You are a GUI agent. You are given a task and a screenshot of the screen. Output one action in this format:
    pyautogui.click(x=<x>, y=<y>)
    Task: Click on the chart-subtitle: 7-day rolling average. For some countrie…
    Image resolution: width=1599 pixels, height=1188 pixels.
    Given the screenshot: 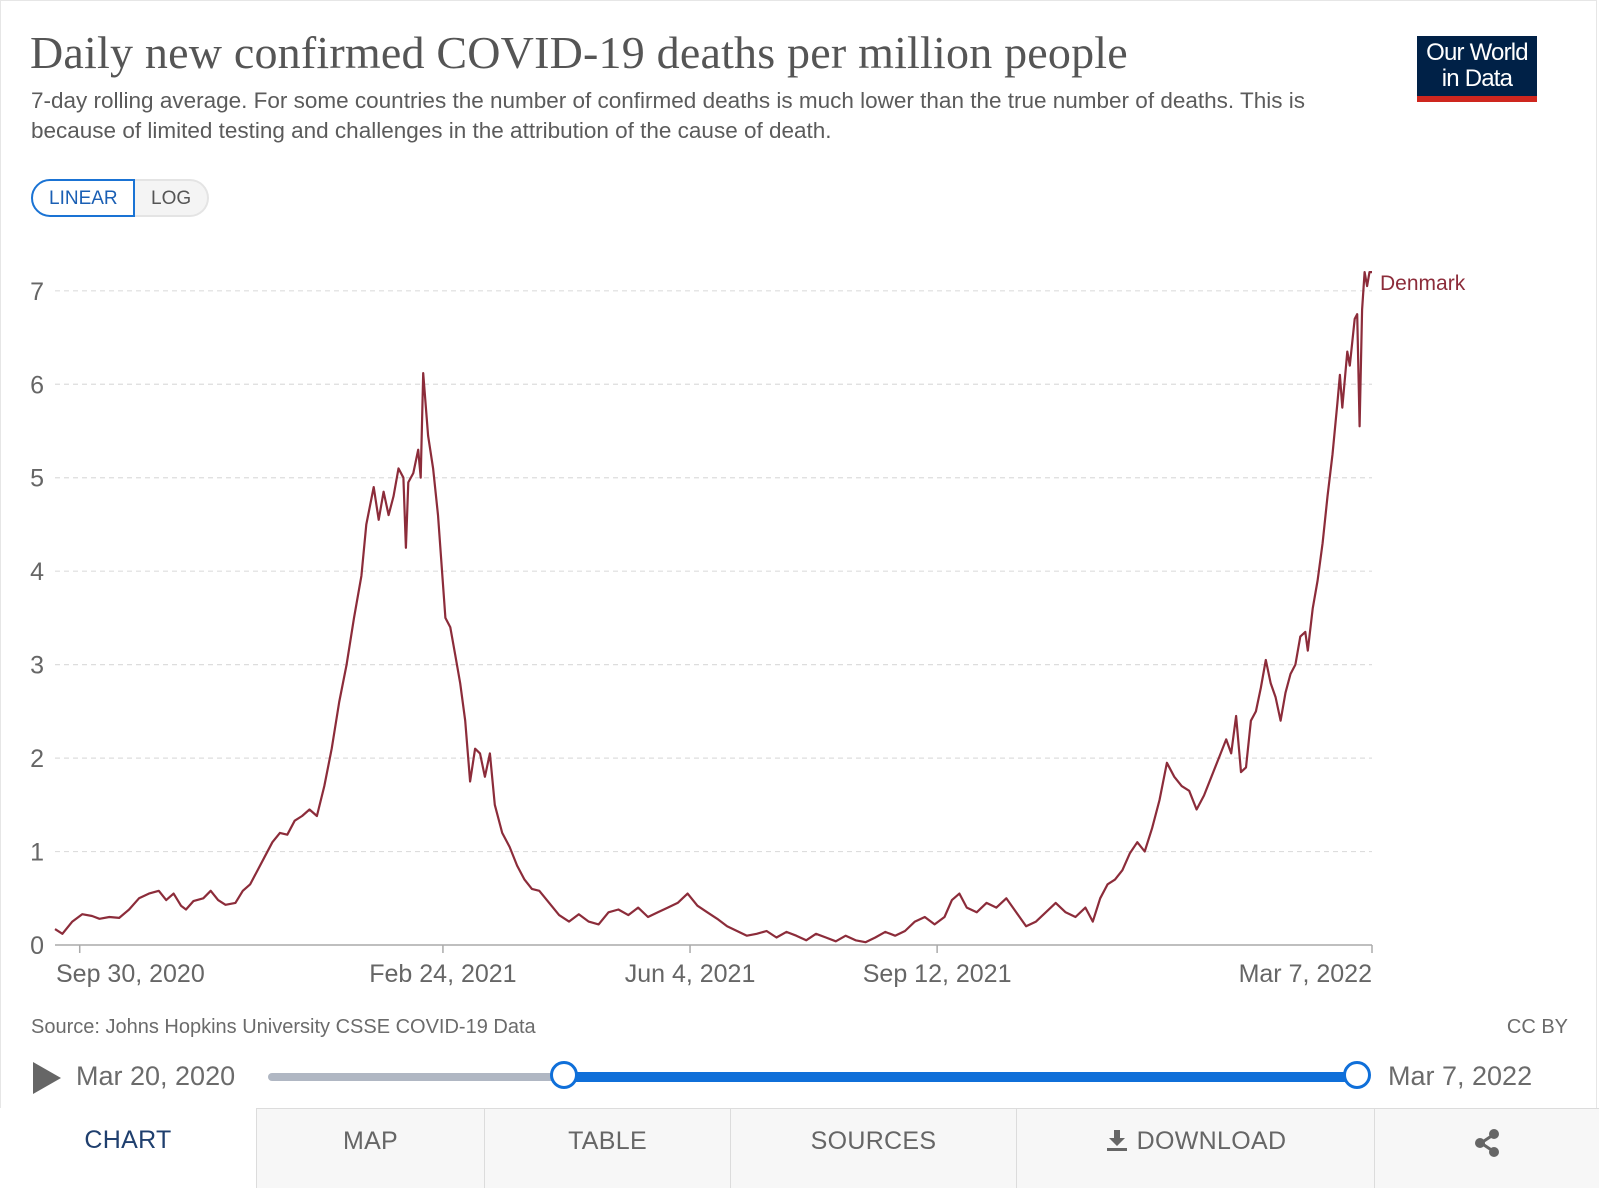 What is the action you would take?
    pyautogui.click(x=668, y=115)
    